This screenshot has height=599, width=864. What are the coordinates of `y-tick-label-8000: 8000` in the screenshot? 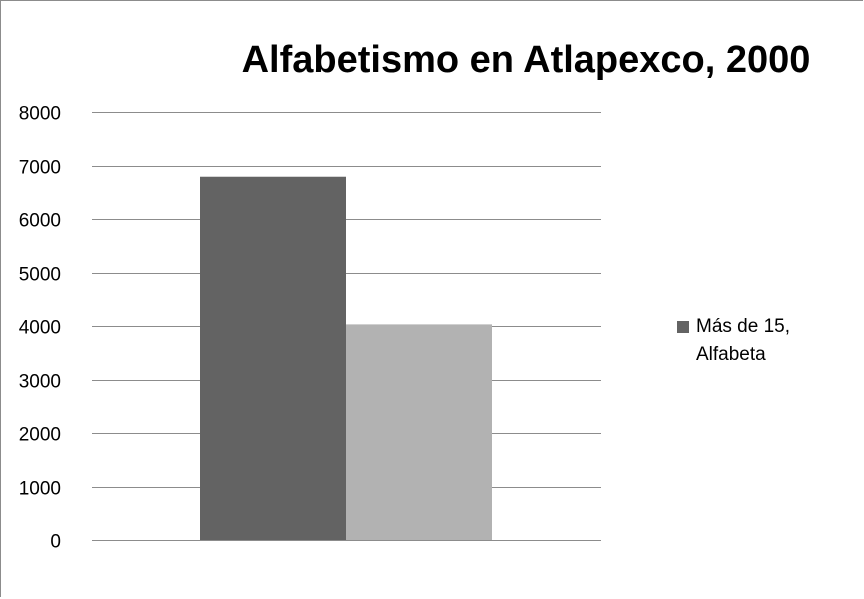 It's located at (40, 114).